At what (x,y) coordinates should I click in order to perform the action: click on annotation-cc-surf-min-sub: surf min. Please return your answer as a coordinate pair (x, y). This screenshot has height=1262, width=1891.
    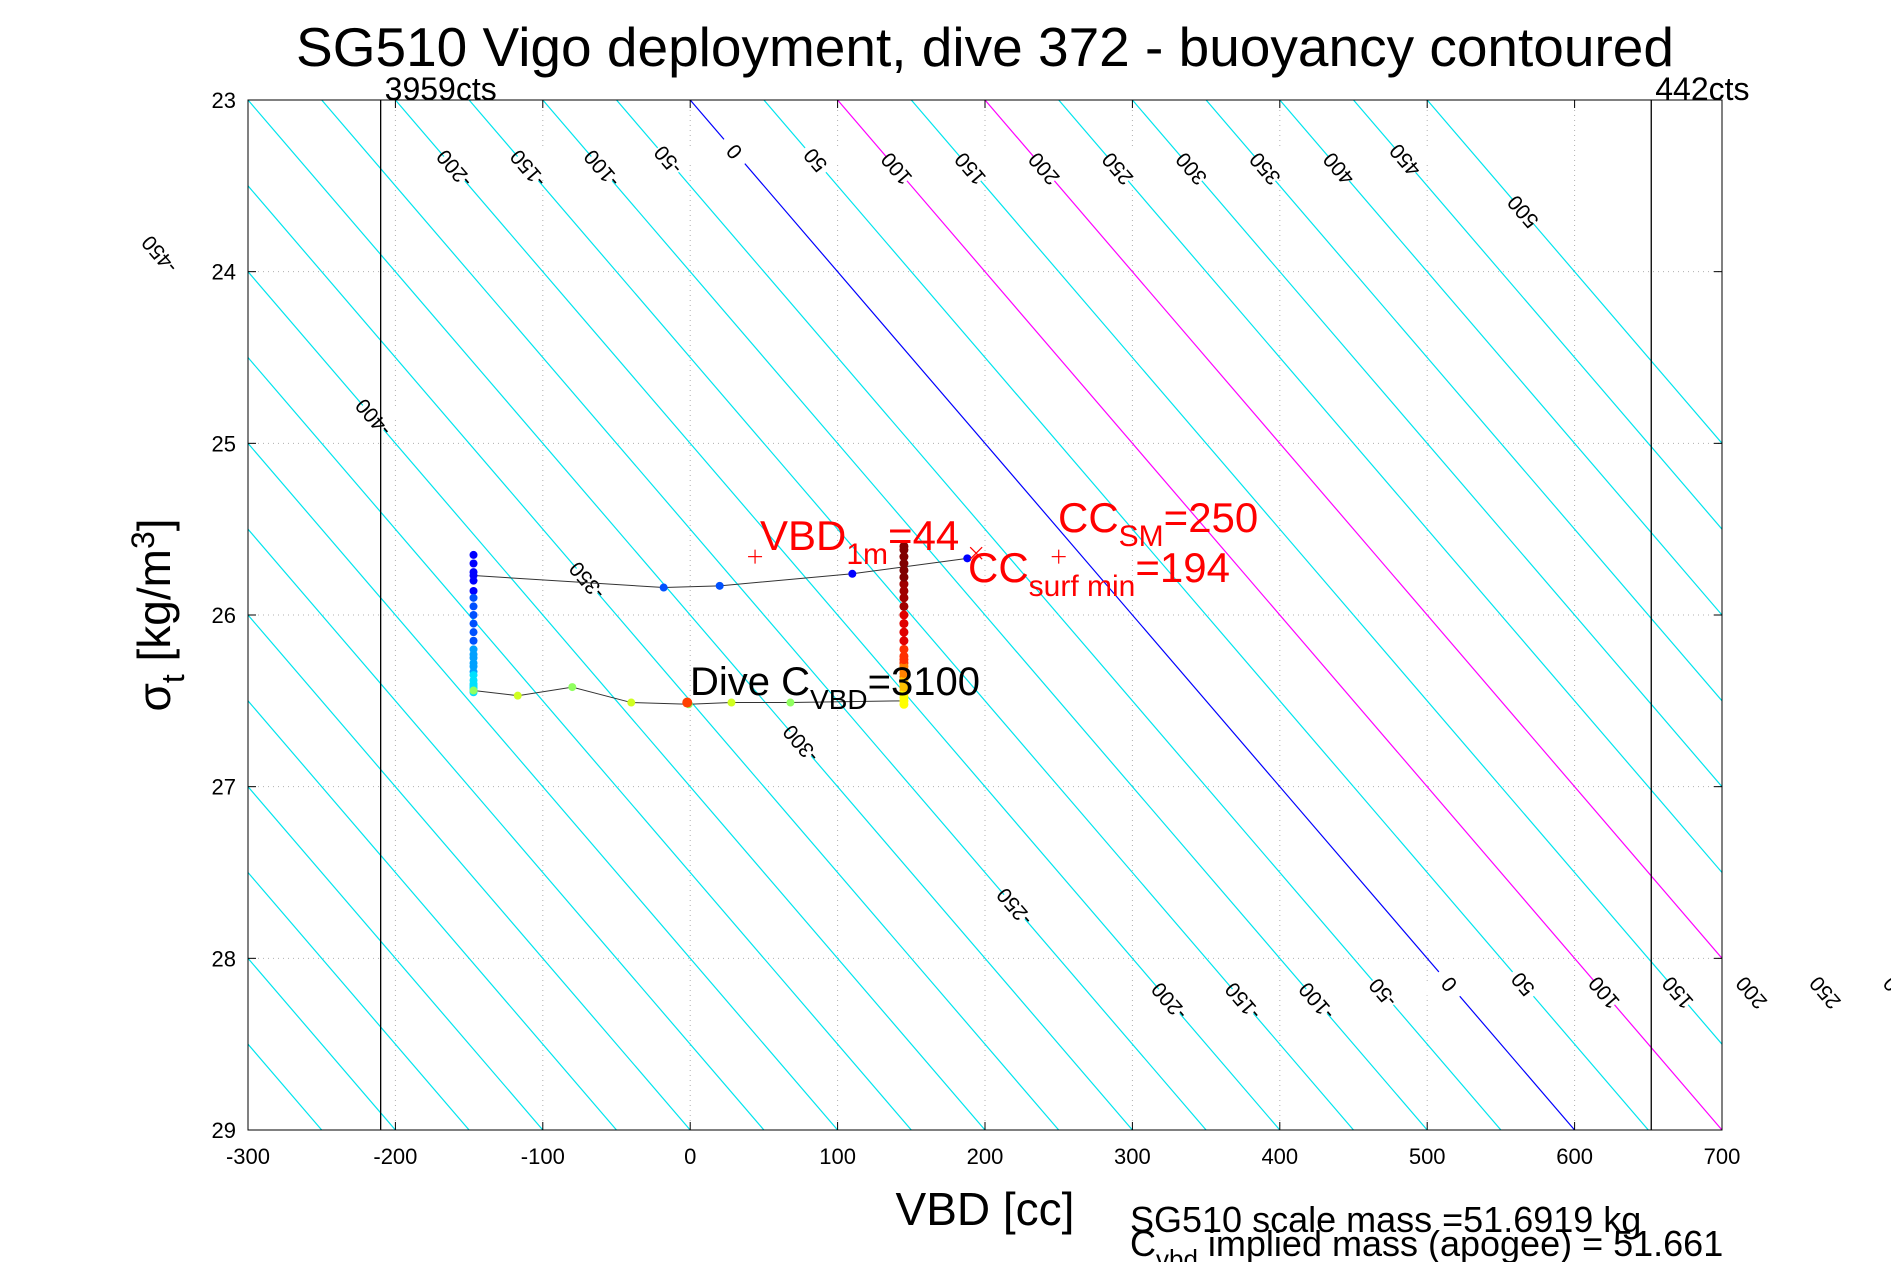
    Looking at the image, I should click on (1082, 586).